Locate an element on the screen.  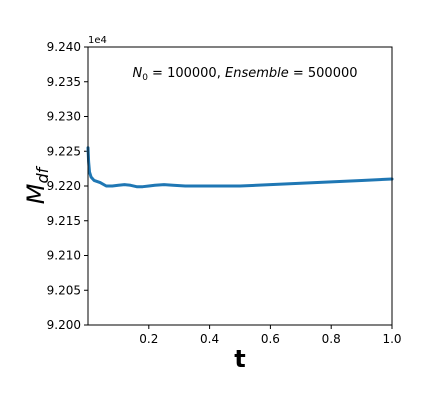
series-layer is located at coordinates (240, 167).